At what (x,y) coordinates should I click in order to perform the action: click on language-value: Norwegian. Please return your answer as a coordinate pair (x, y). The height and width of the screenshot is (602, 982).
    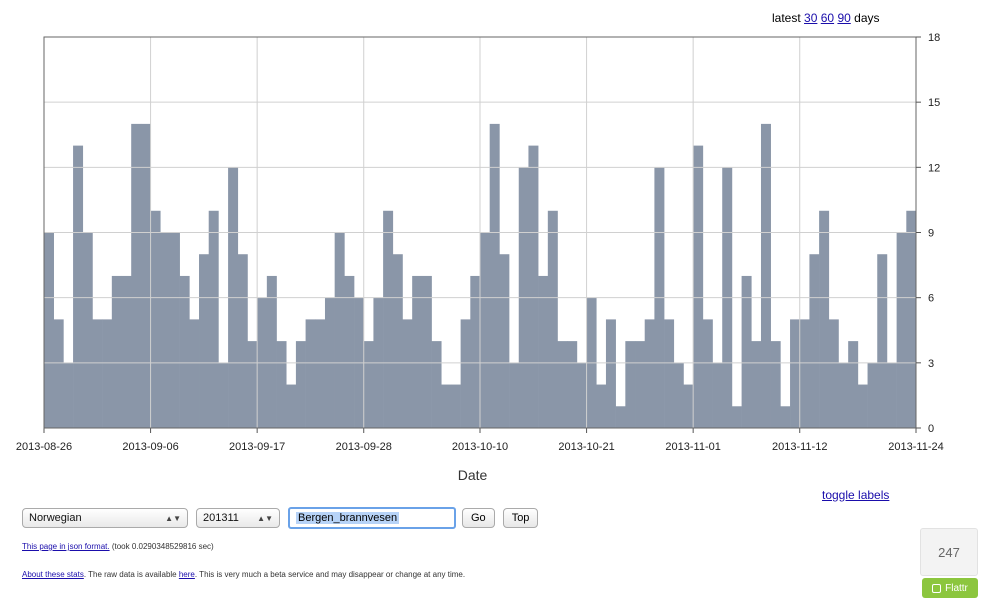
    Looking at the image, I should click on (55, 518).